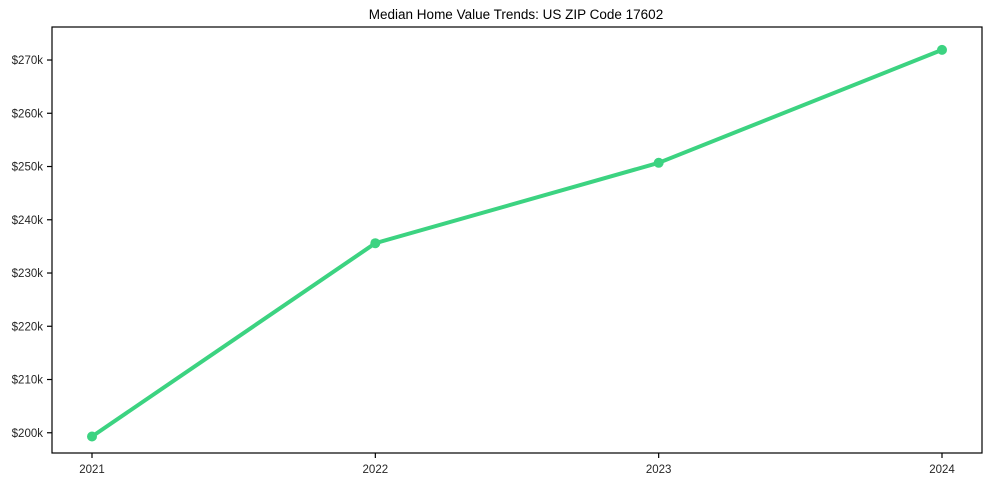 This screenshot has height=490, width=990. I want to click on data-point-2022, so click(375, 243).